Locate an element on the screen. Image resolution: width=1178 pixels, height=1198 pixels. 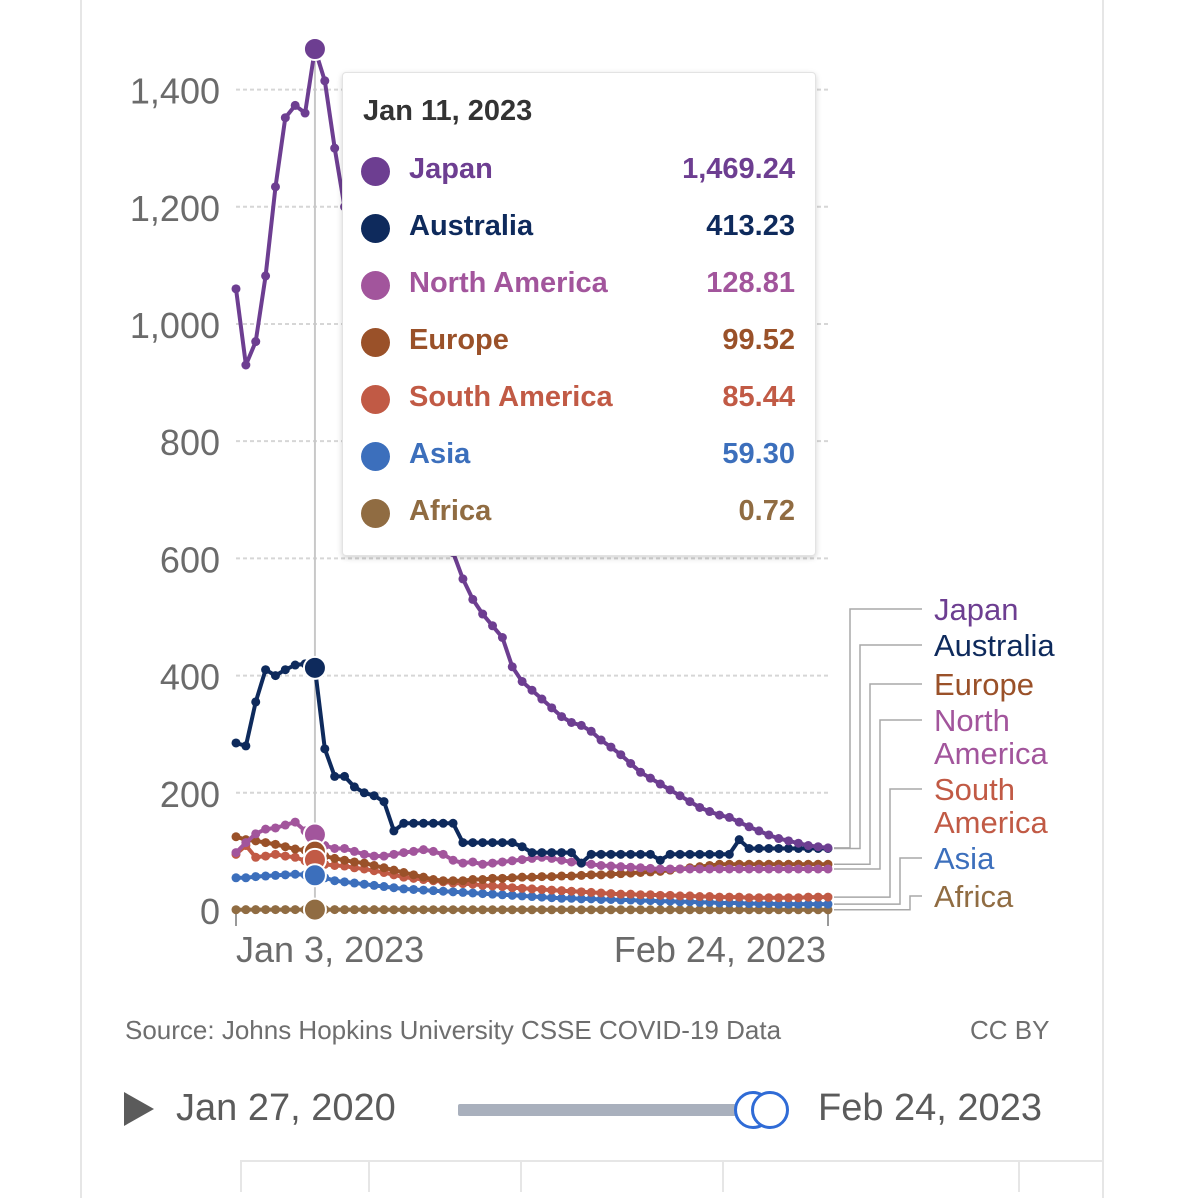
timeline-start-date: Jan 27, 2020 is located at coordinates (286, 1108).